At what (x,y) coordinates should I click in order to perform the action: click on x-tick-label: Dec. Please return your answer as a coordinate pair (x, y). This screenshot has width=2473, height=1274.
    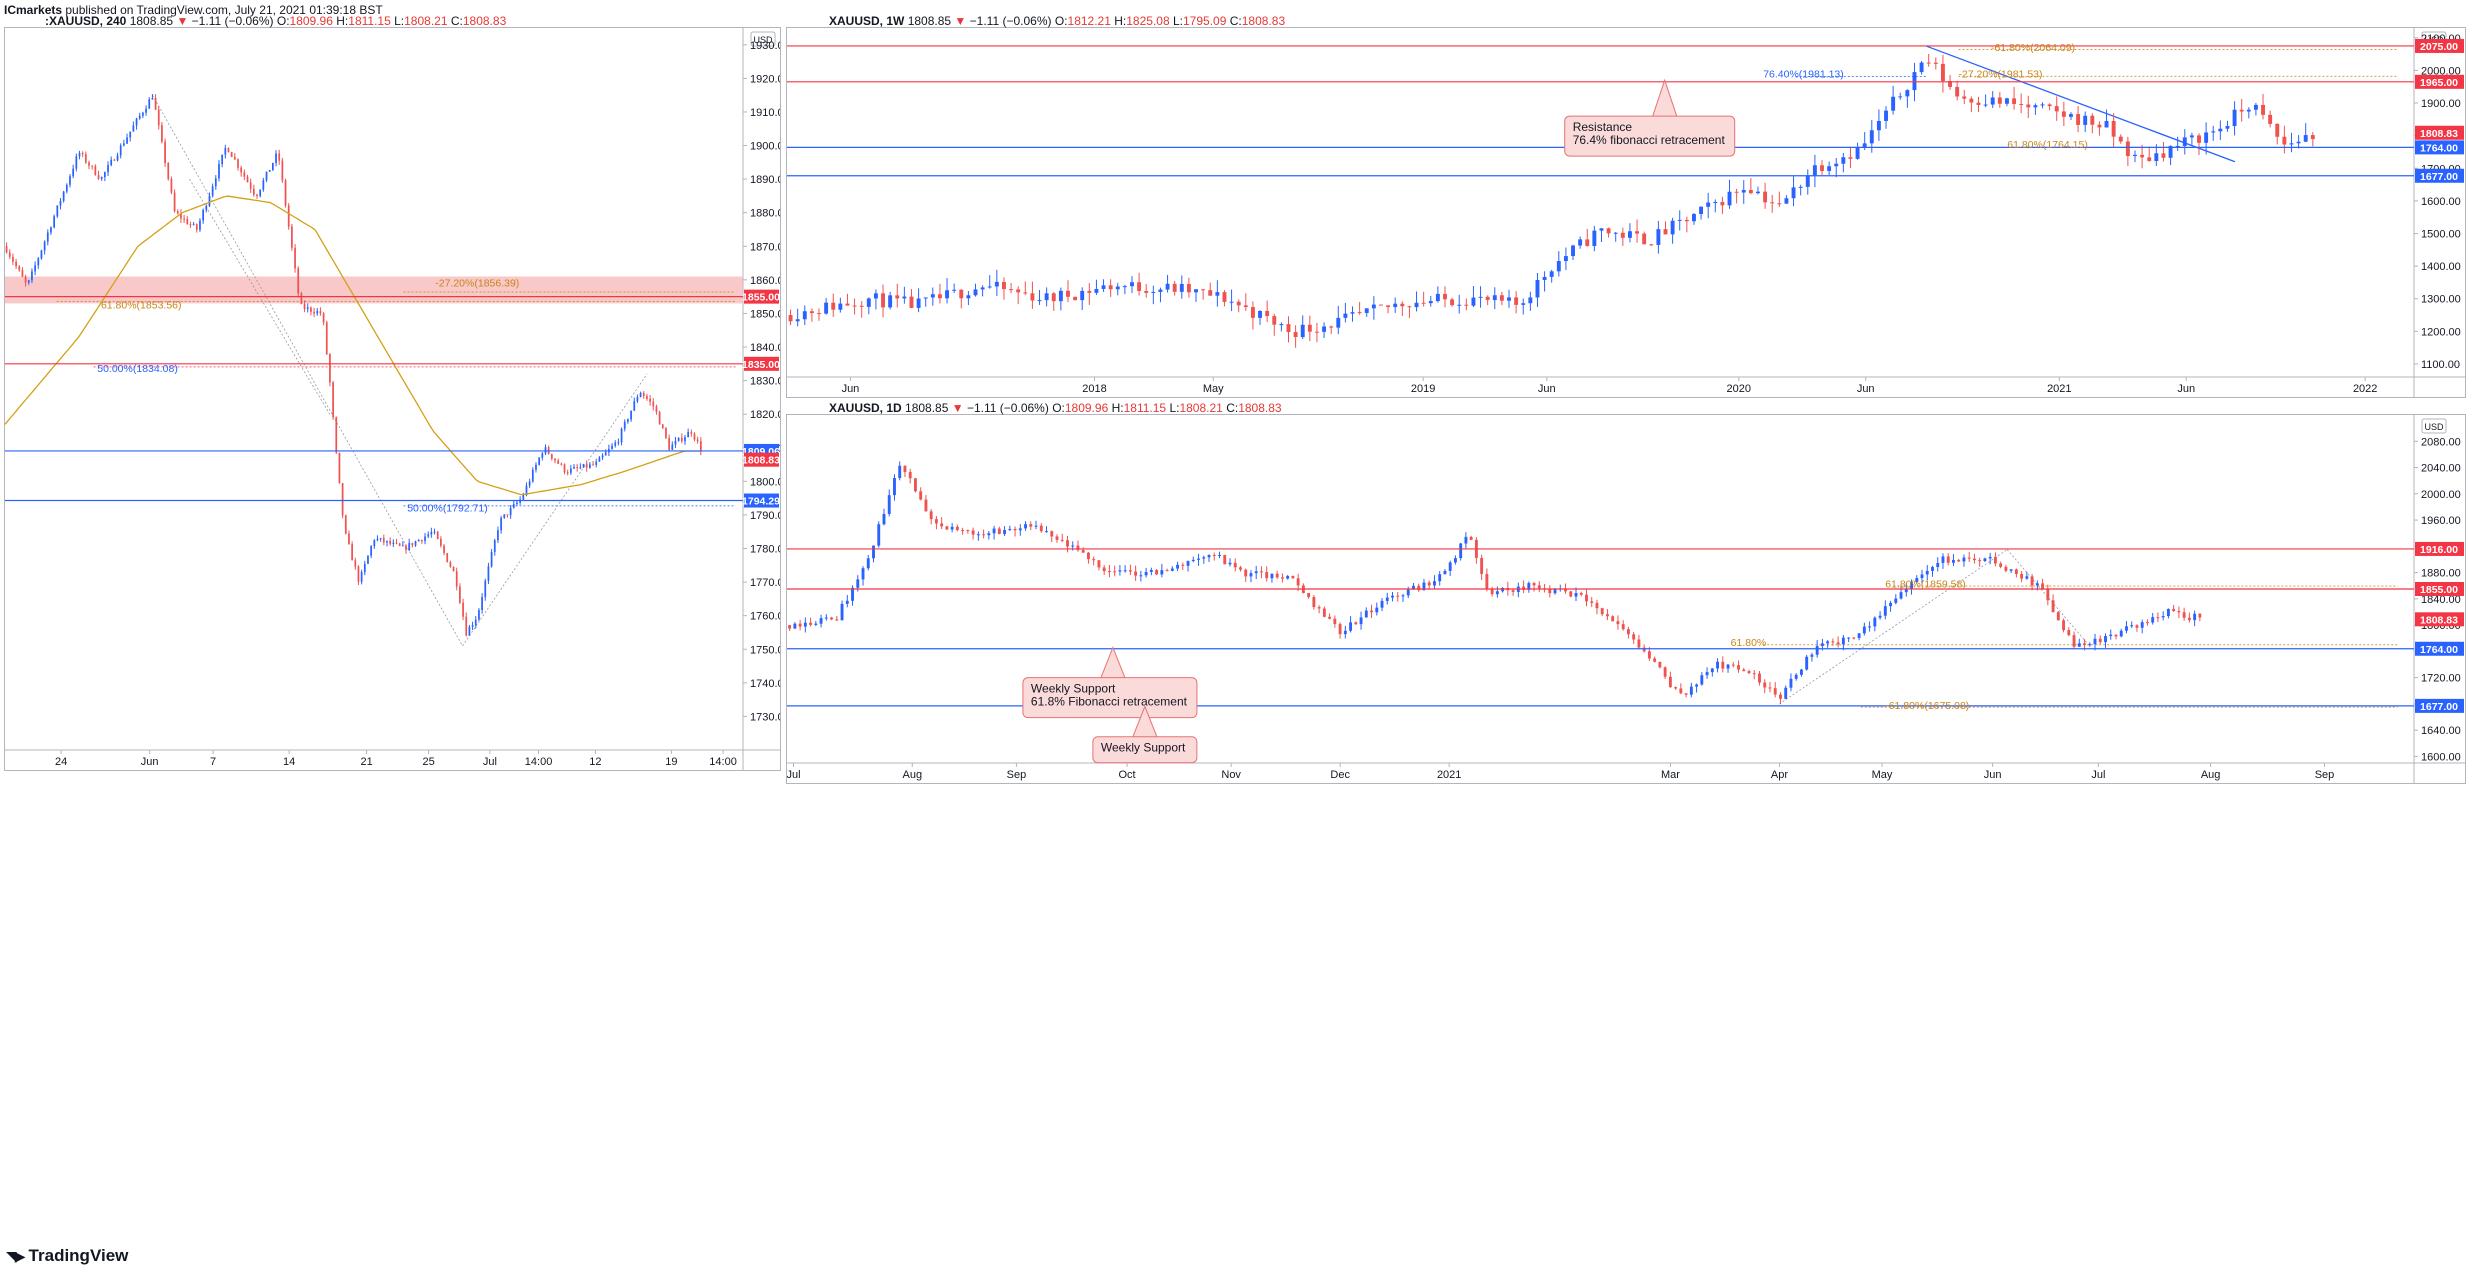
    Looking at the image, I should click on (1340, 775).